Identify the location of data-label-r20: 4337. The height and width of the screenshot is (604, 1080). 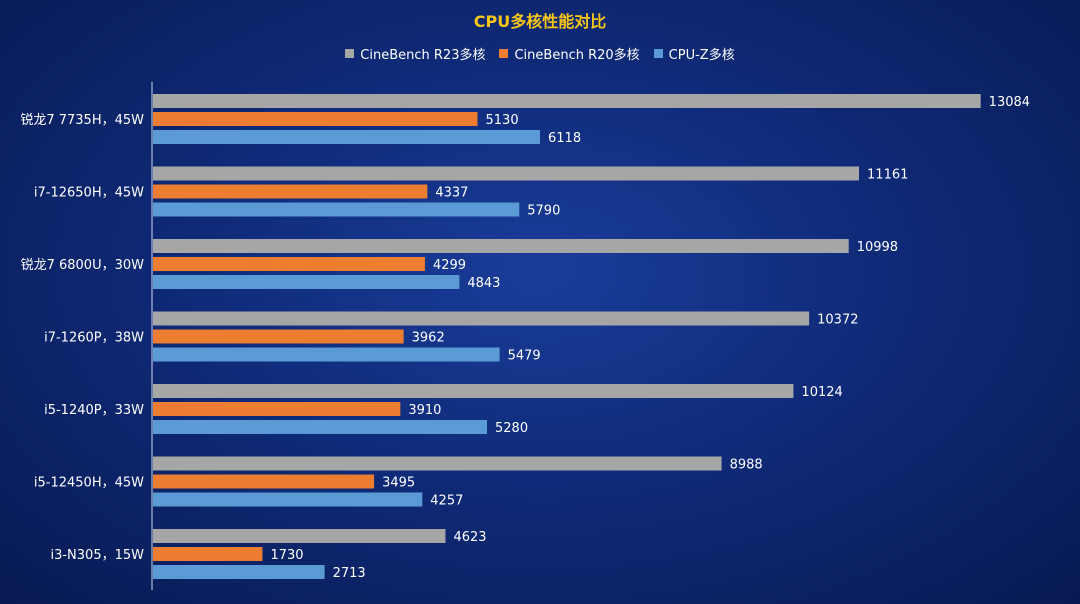
(451, 193).